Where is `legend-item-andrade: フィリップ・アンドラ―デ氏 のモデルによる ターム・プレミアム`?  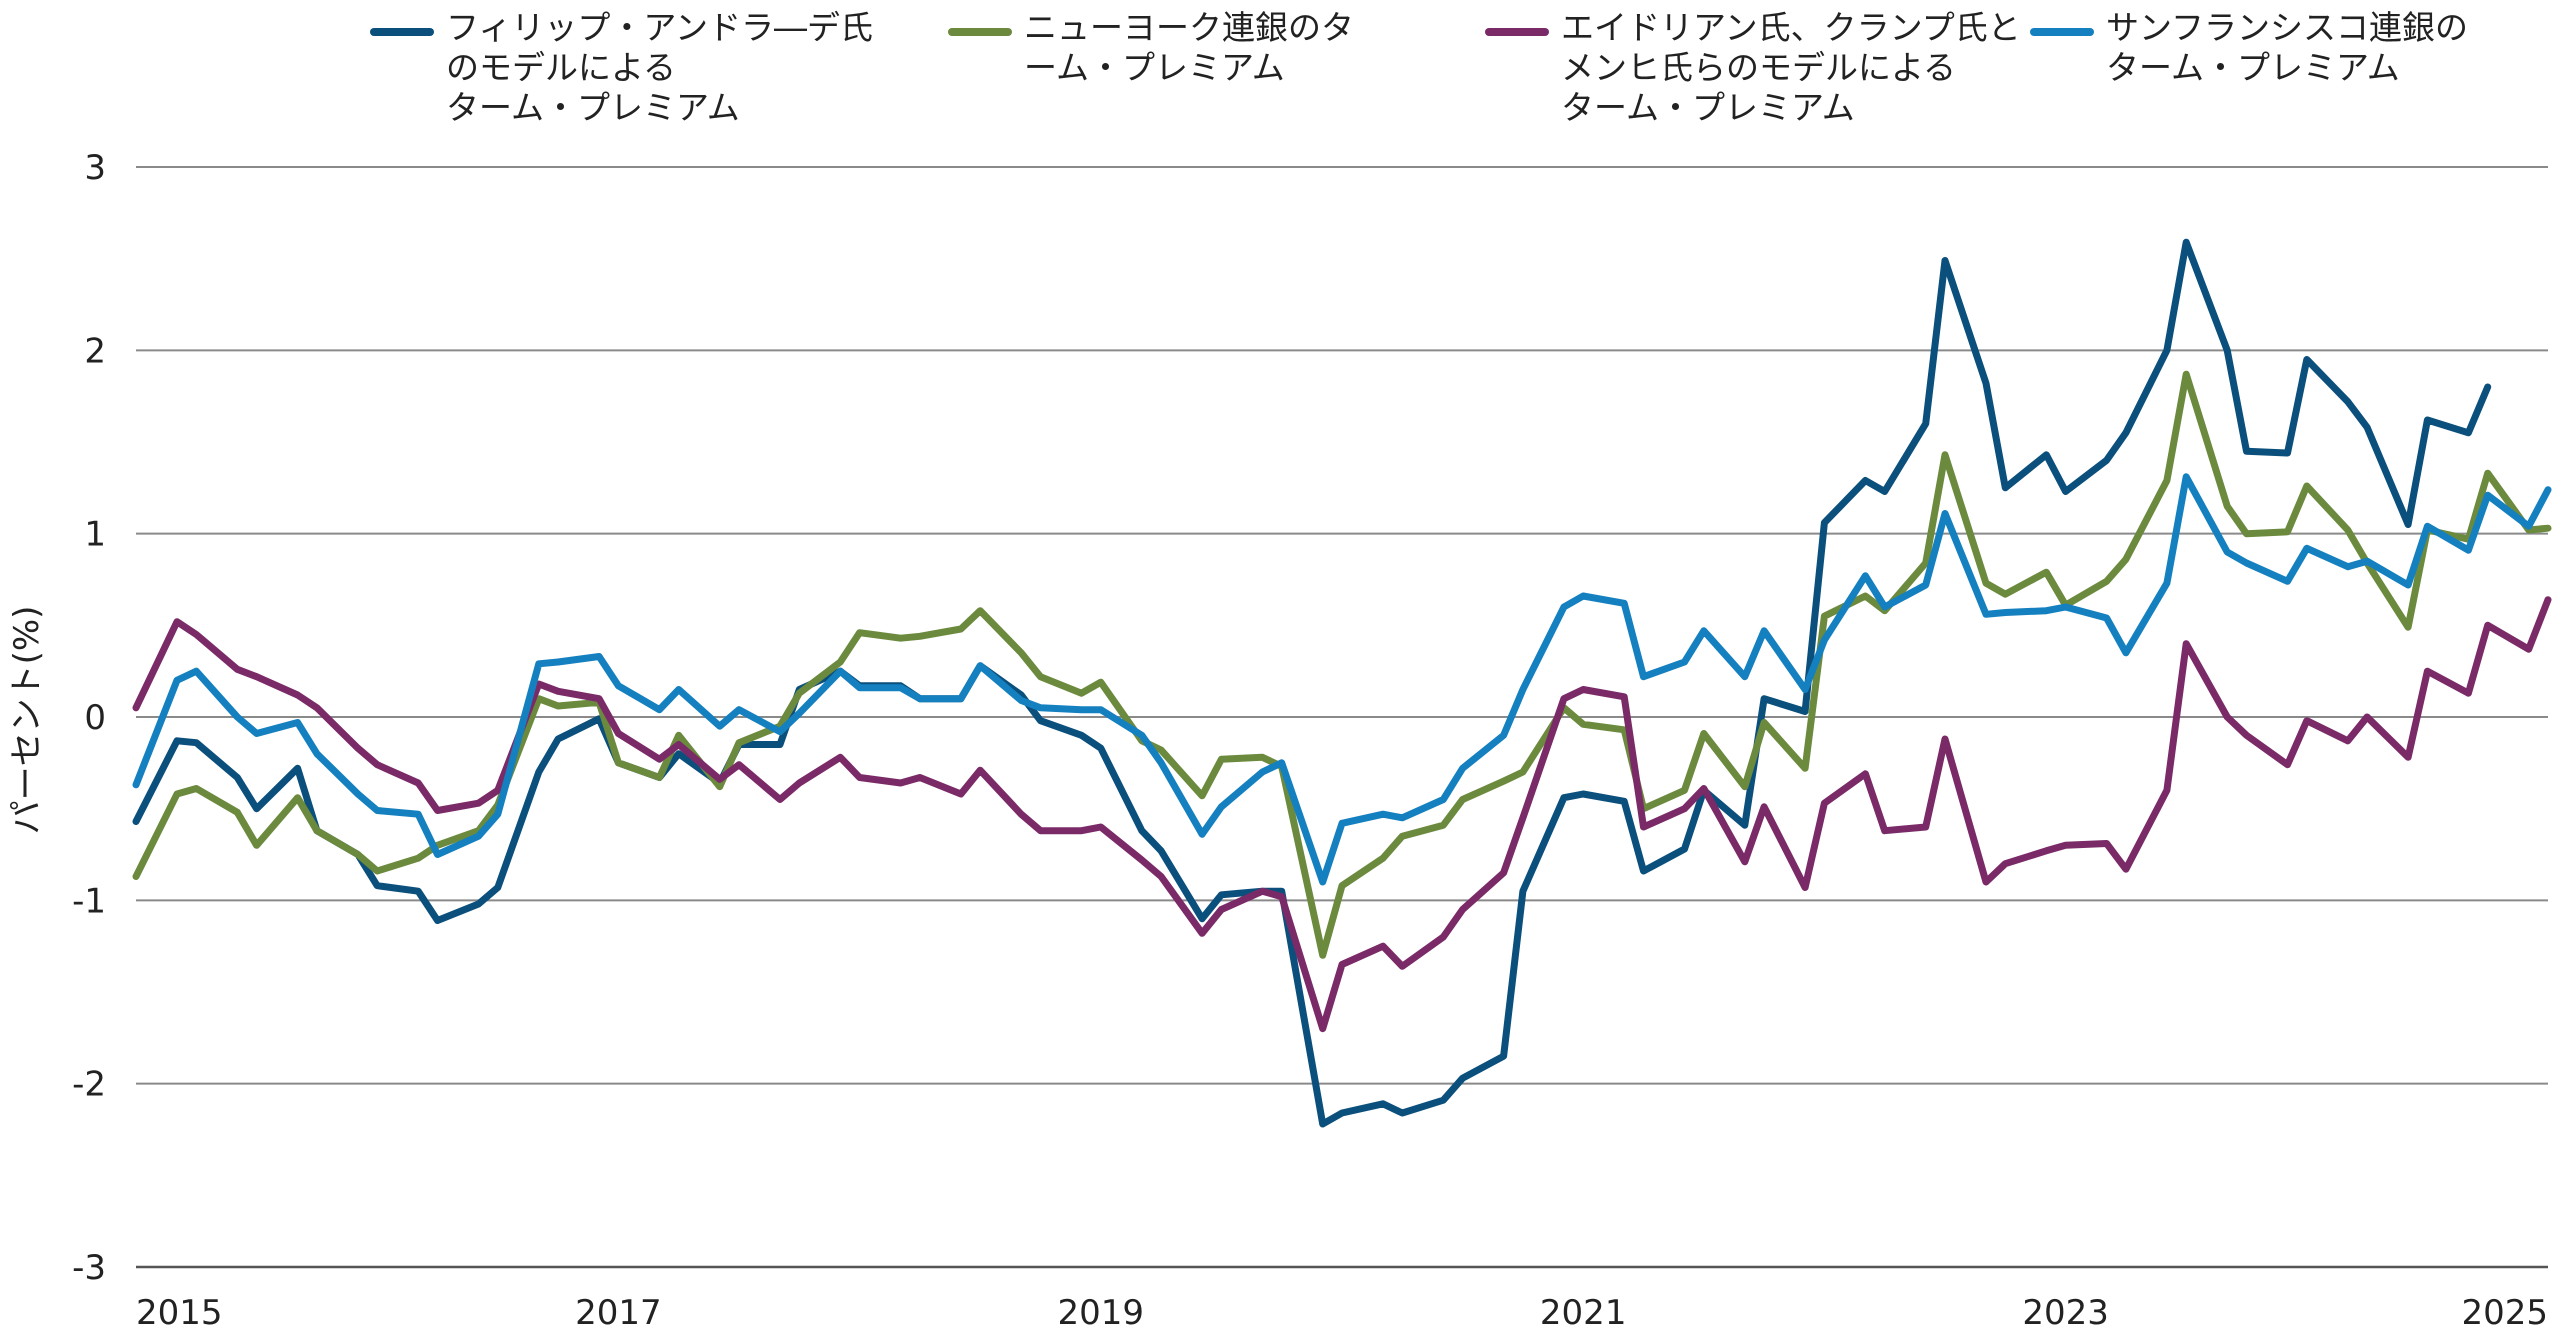
legend-item-andrade: フィリップ・アンドラ―デ氏 のモデルによる ターム・プレミアム is located at coordinates (621, 68).